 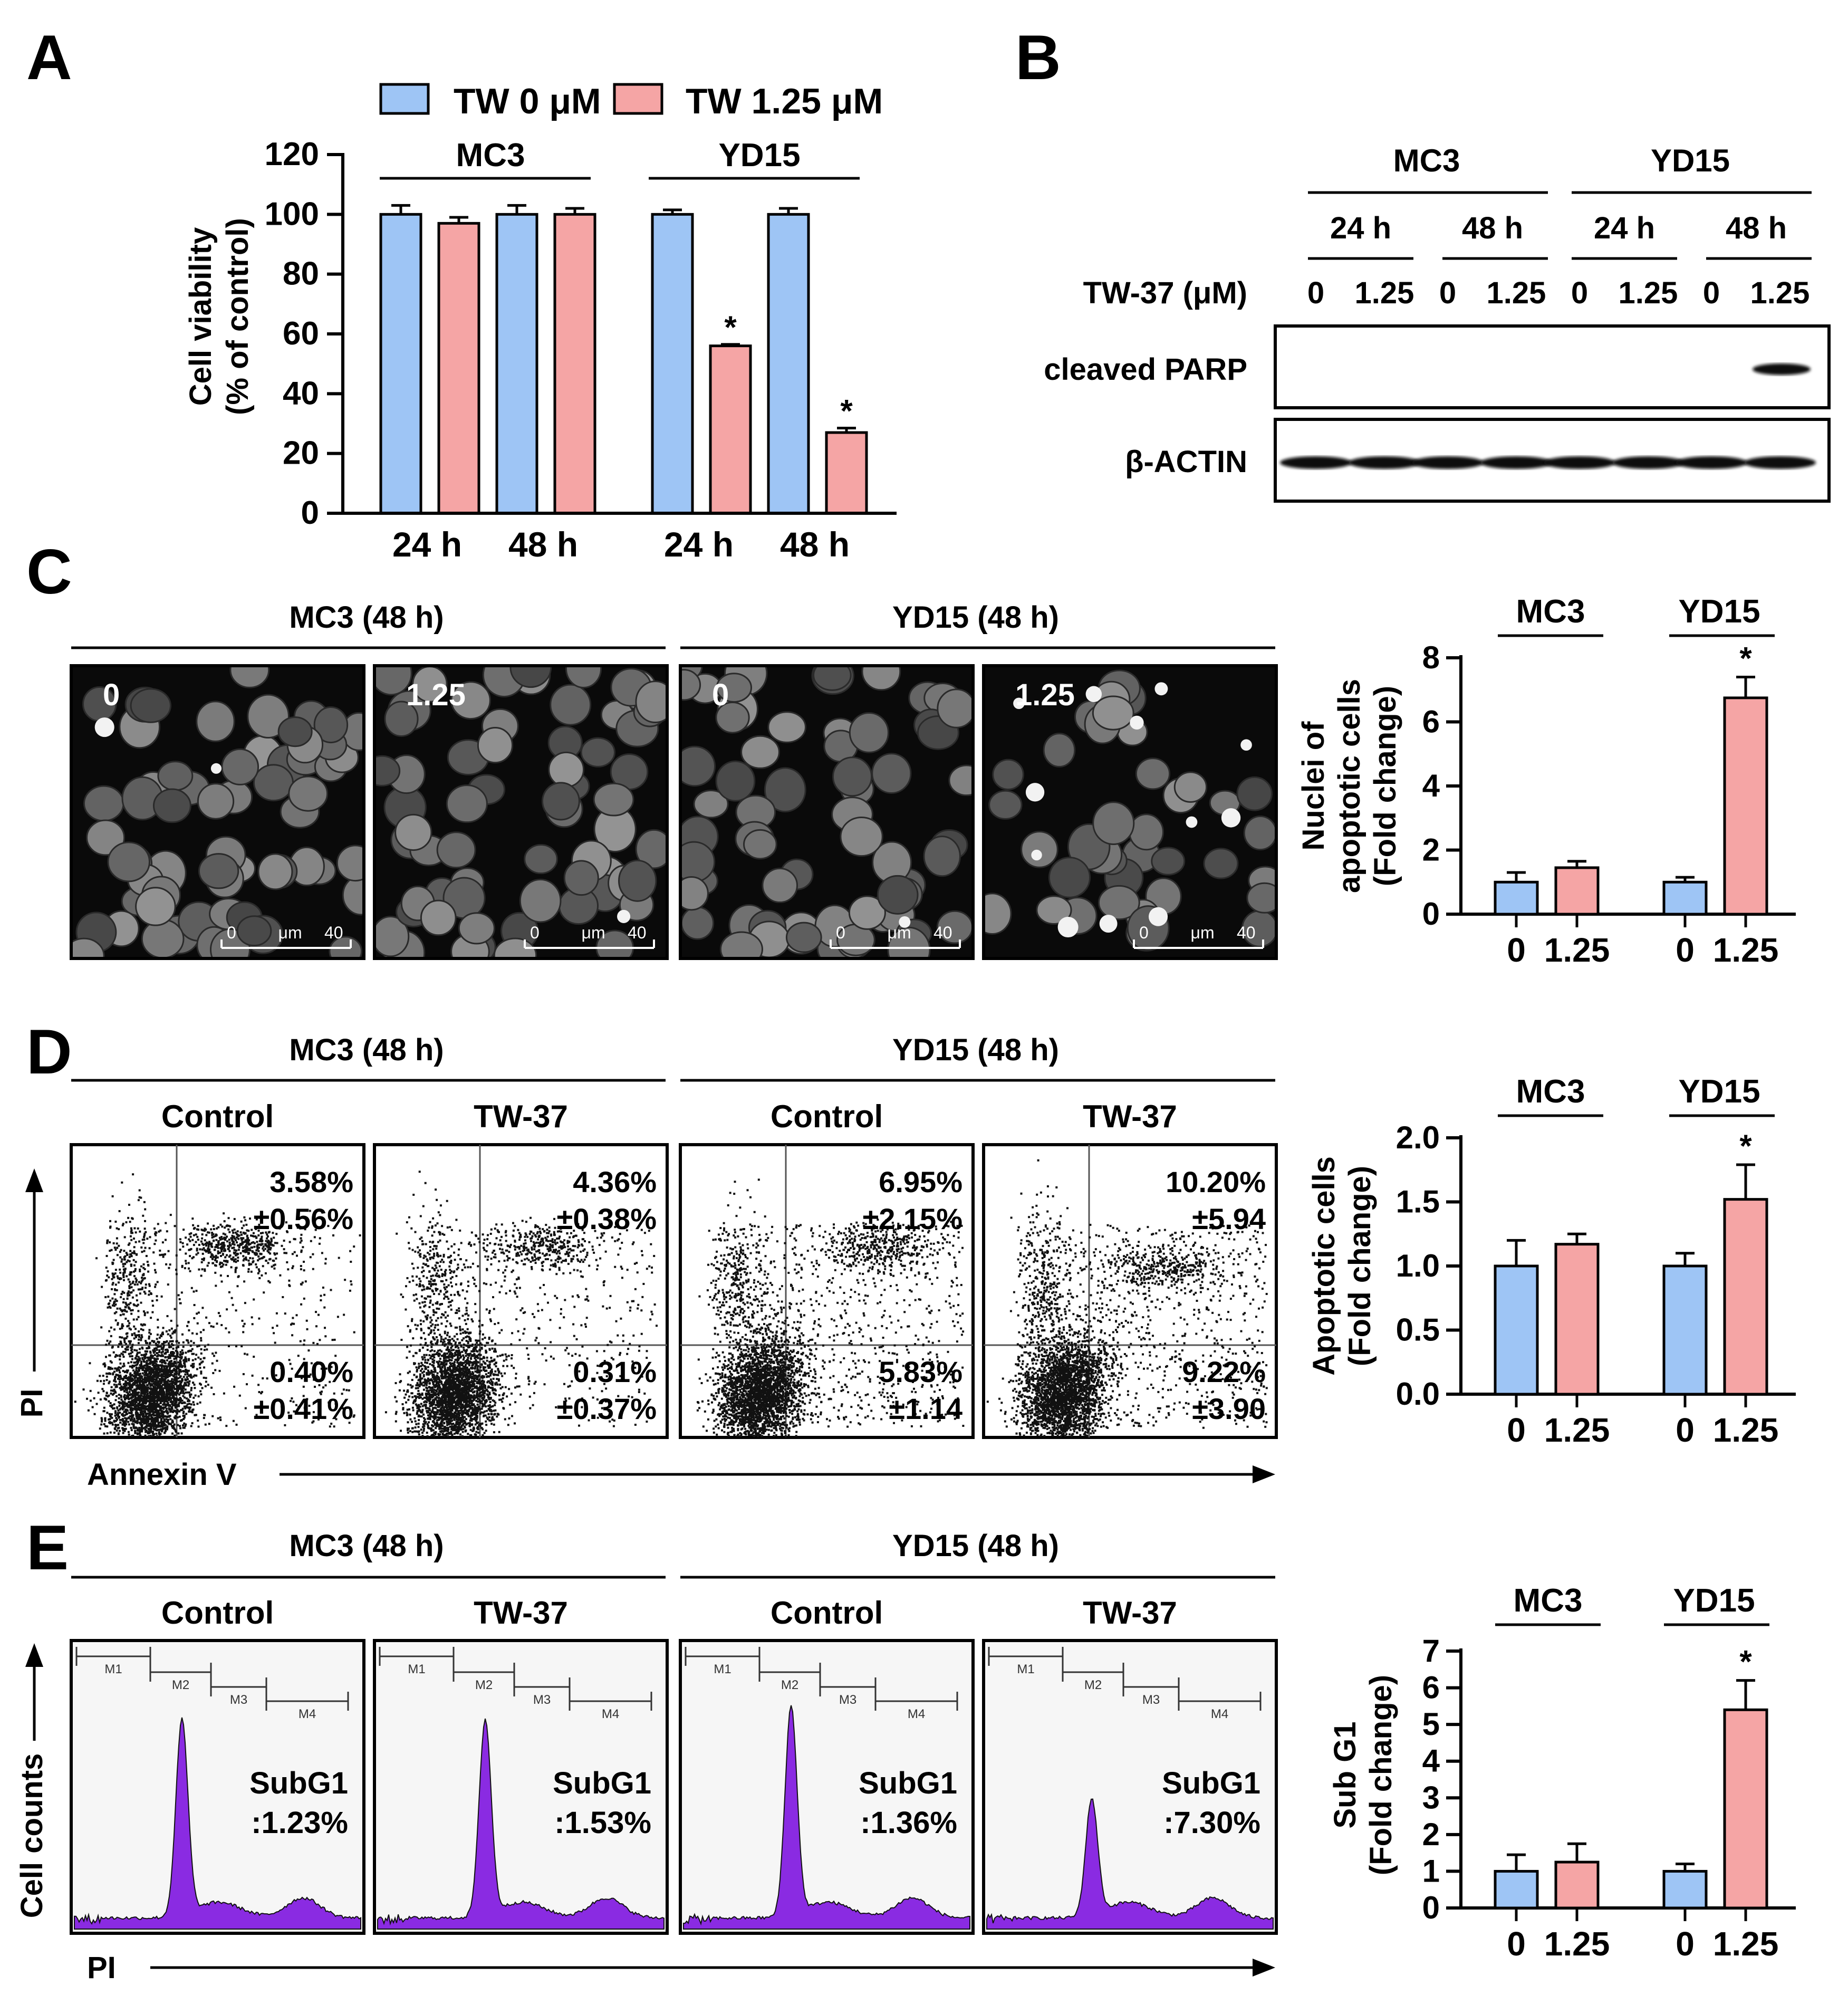 I want to click on quadrant-lr-pct: 9.22%, so click(x=1224, y=1371).